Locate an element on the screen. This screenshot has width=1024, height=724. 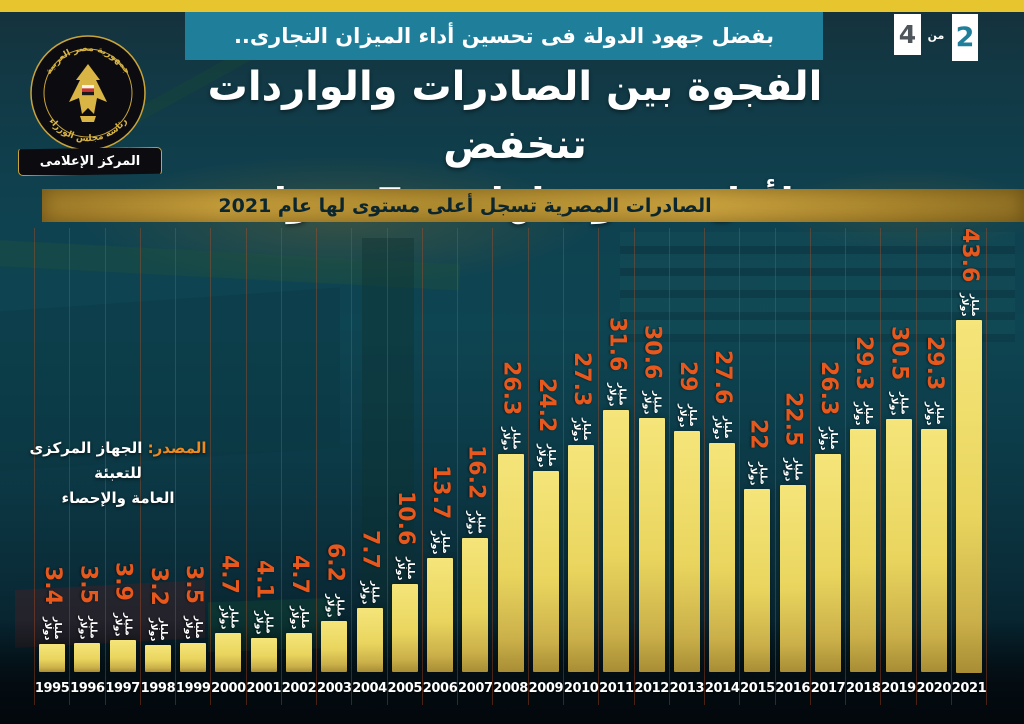
x-axis-year-label: 2016 is located at coordinates (793, 688).